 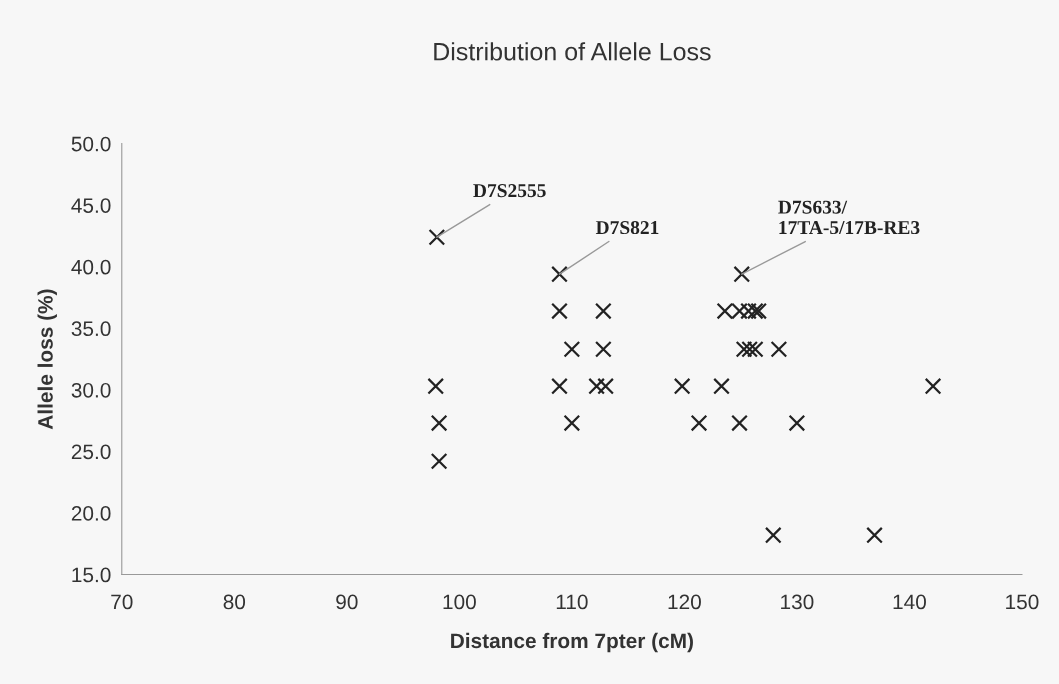 What do you see at coordinates (572, 51) in the screenshot?
I see `chart-title: Distribution of Allele Loss` at bounding box center [572, 51].